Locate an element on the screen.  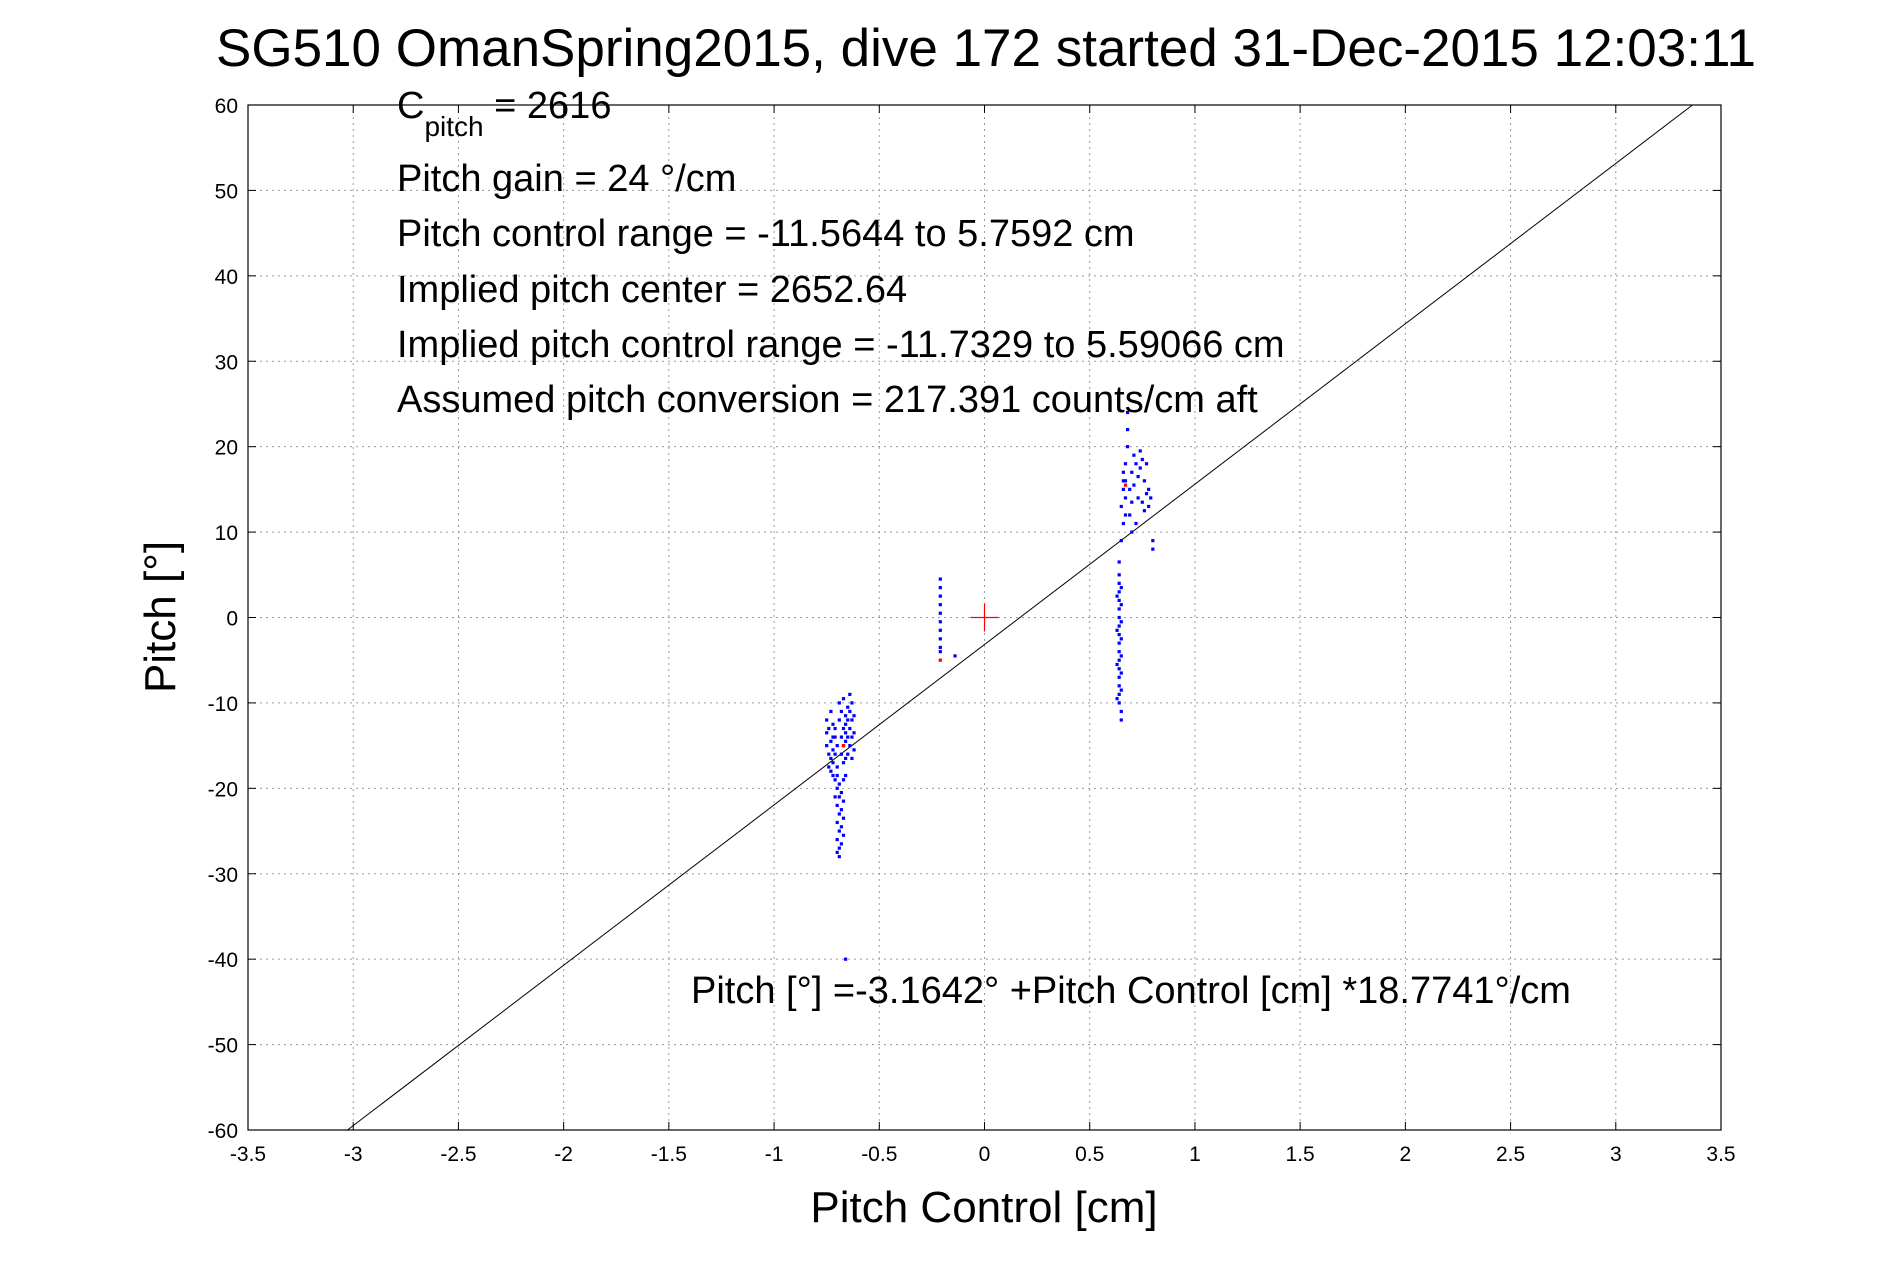
point-layer is located at coordinates (990, 685).